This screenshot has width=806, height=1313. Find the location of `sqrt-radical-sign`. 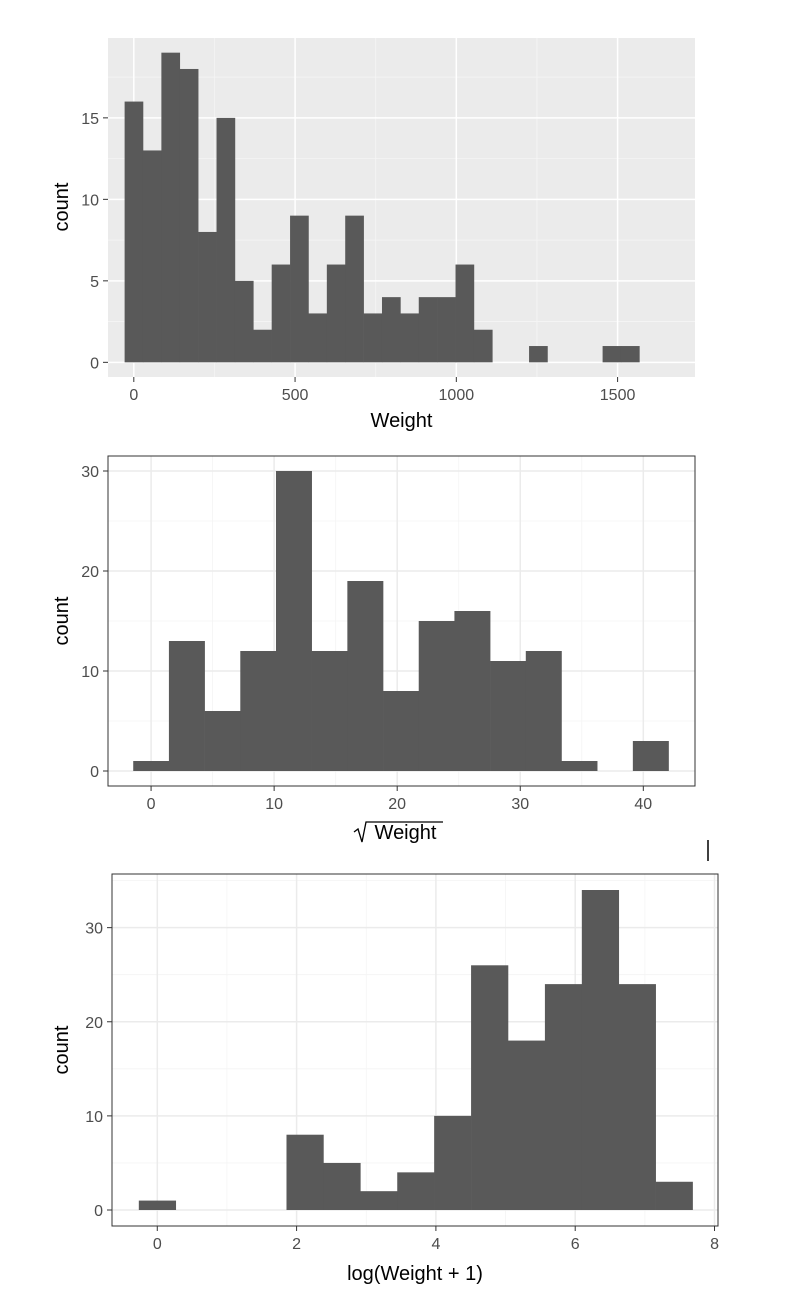

sqrt-radical-sign is located at coordinates (398, 832).